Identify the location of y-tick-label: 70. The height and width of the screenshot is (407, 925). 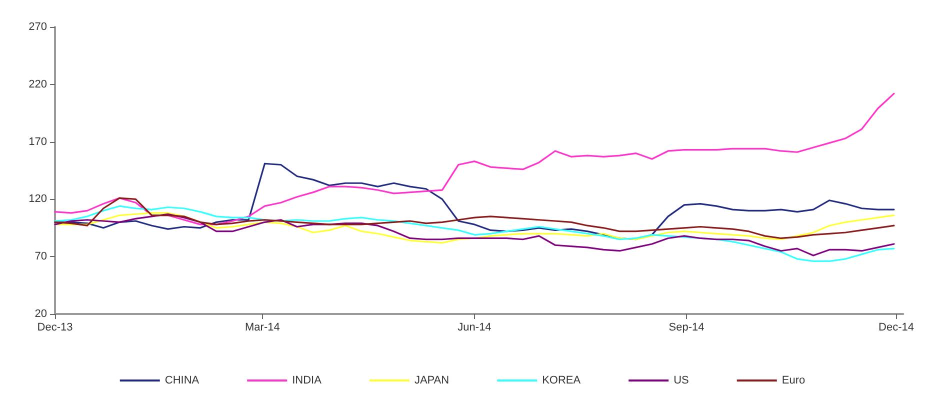
(40, 256).